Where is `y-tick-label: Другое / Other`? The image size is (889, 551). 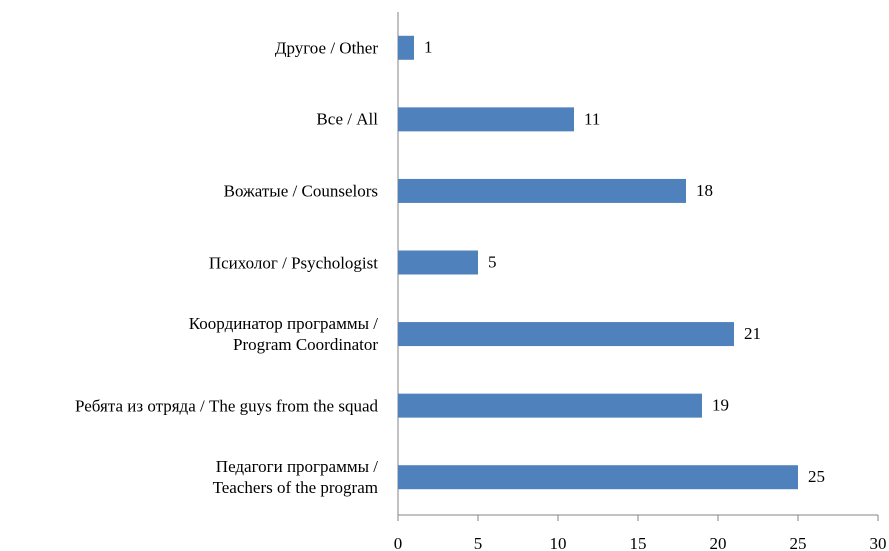
y-tick-label: Другое / Other is located at coordinates (326, 48).